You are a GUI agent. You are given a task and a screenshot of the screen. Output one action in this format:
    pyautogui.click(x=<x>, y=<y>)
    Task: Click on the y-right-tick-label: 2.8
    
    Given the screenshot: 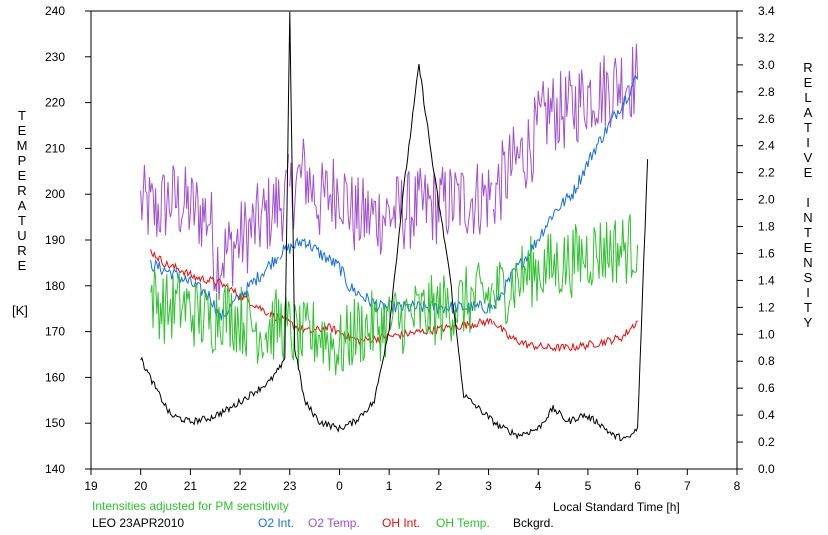 What is the action you would take?
    pyautogui.click(x=766, y=92)
    